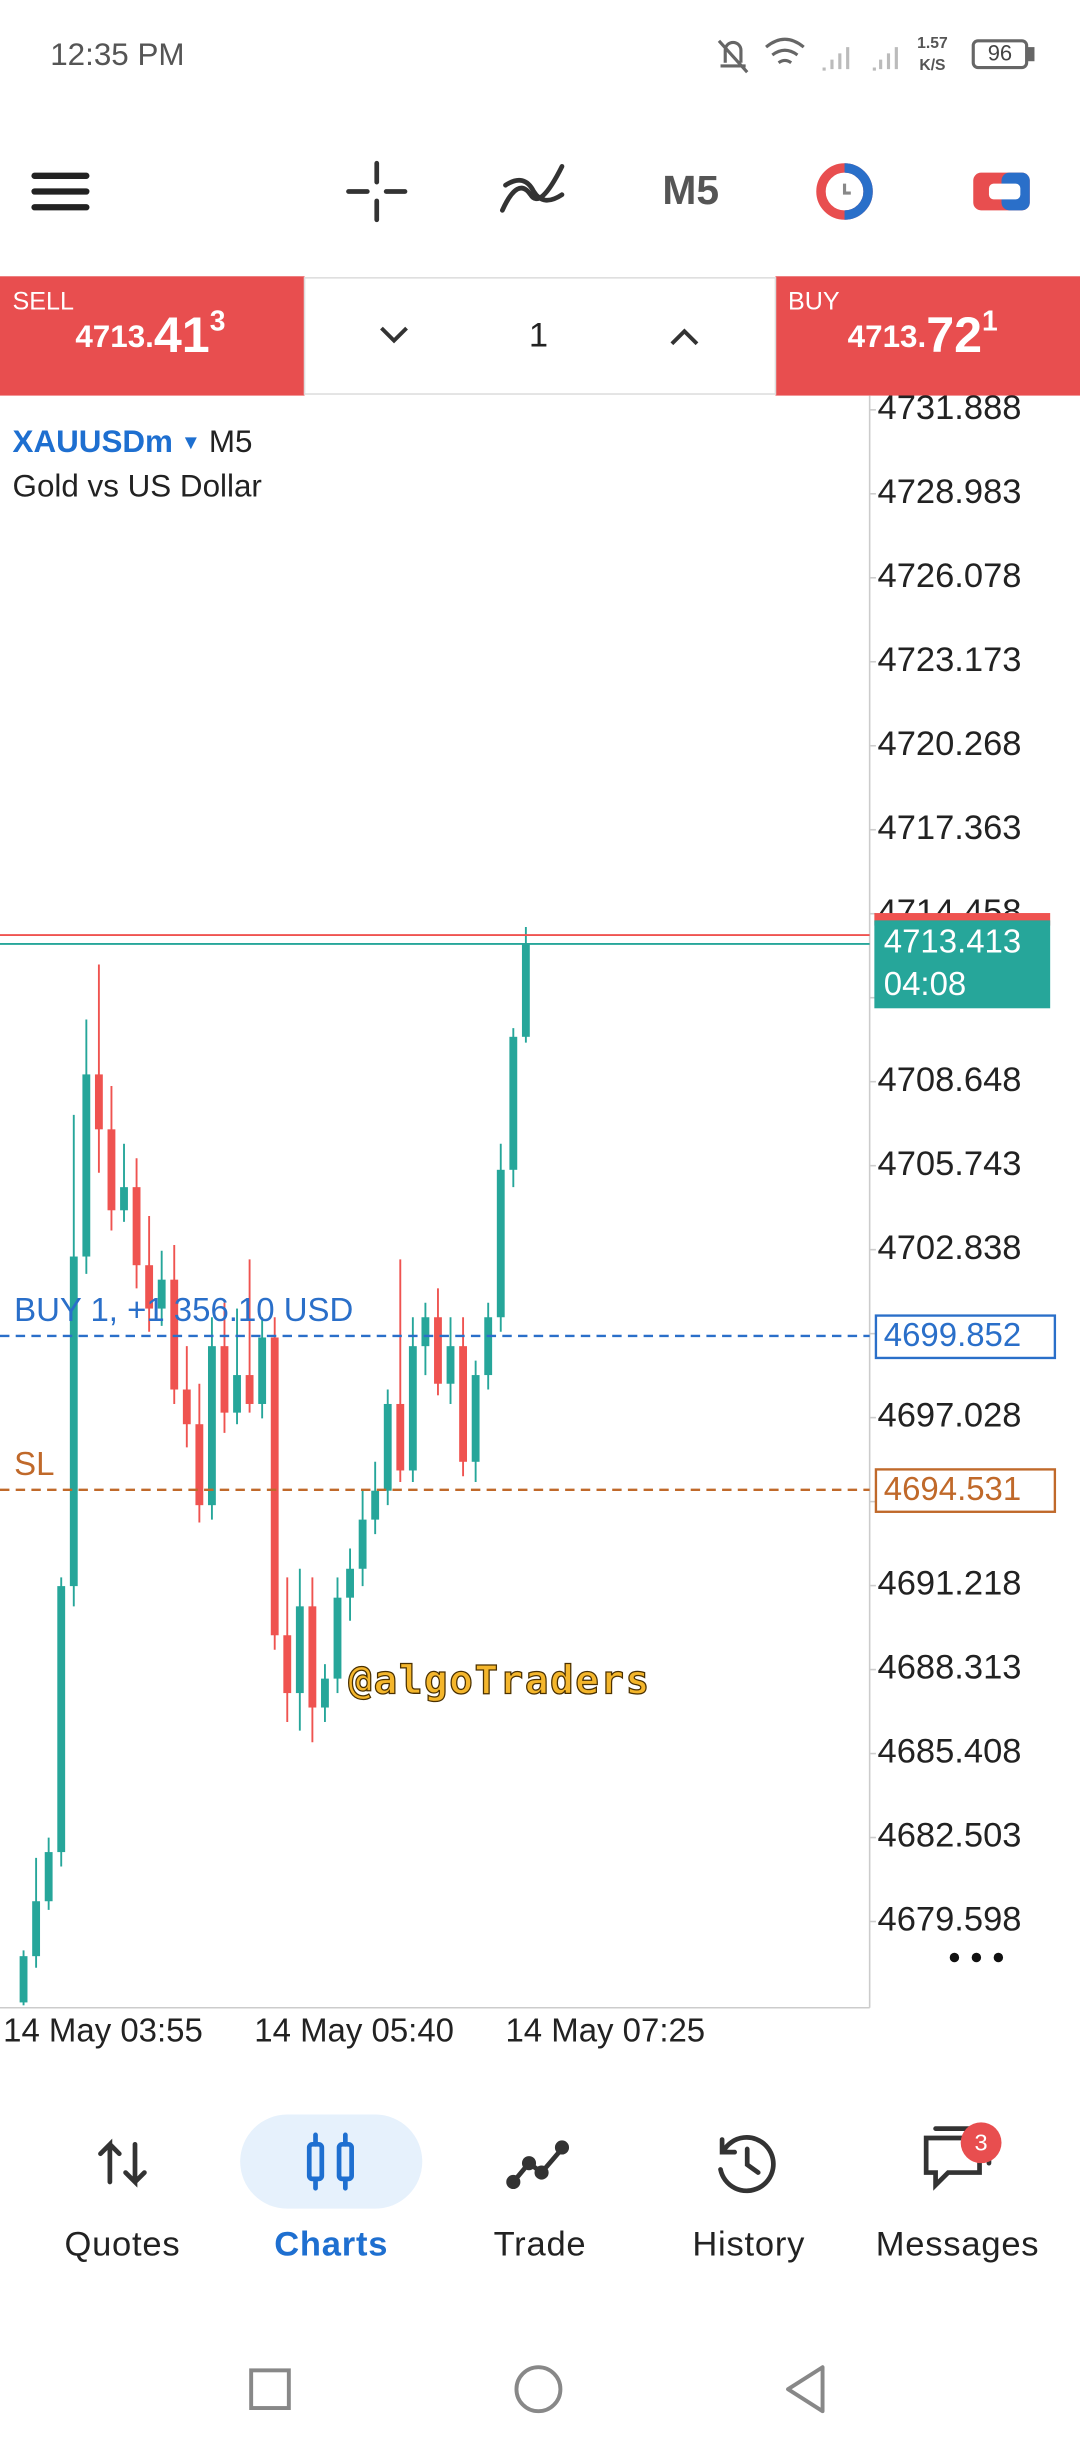 This screenshot has height=2460, width=1080. I want to click on y-tick-label: 4679.598, so click(950, 1920).